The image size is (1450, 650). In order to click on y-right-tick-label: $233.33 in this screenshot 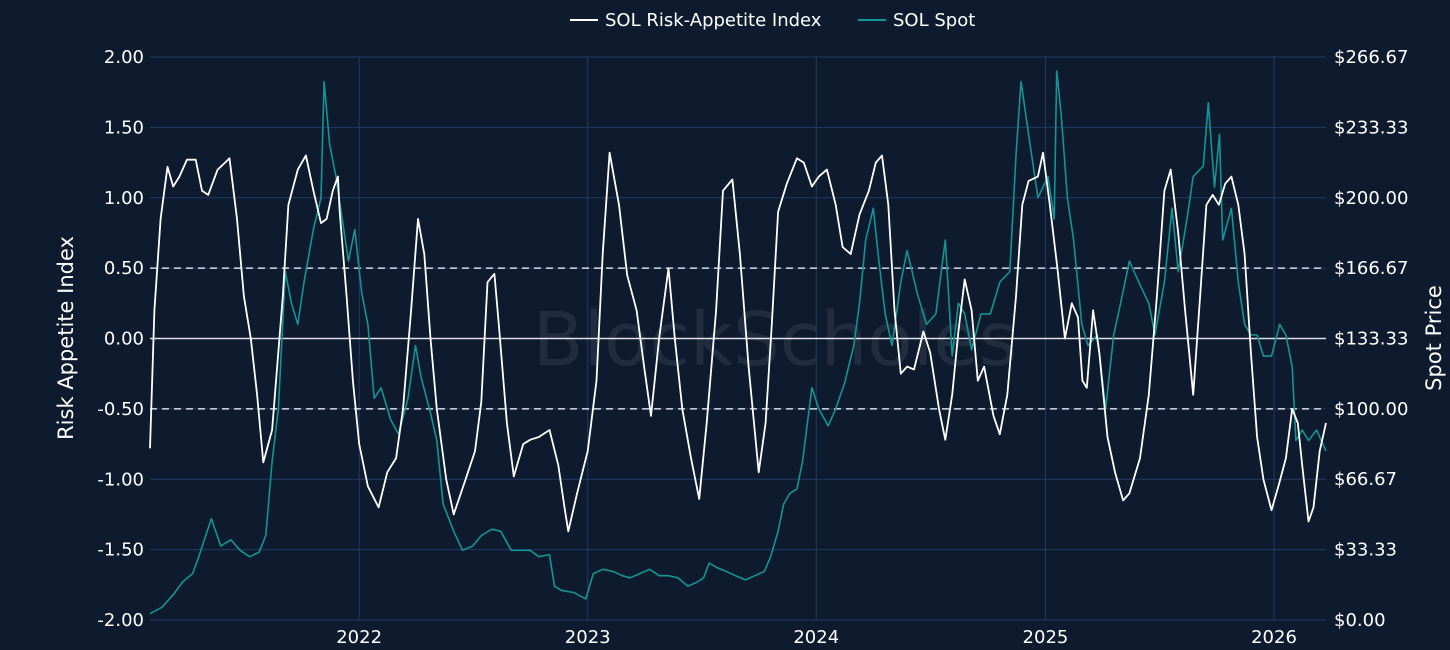, I will do `click(1371, 127)`.